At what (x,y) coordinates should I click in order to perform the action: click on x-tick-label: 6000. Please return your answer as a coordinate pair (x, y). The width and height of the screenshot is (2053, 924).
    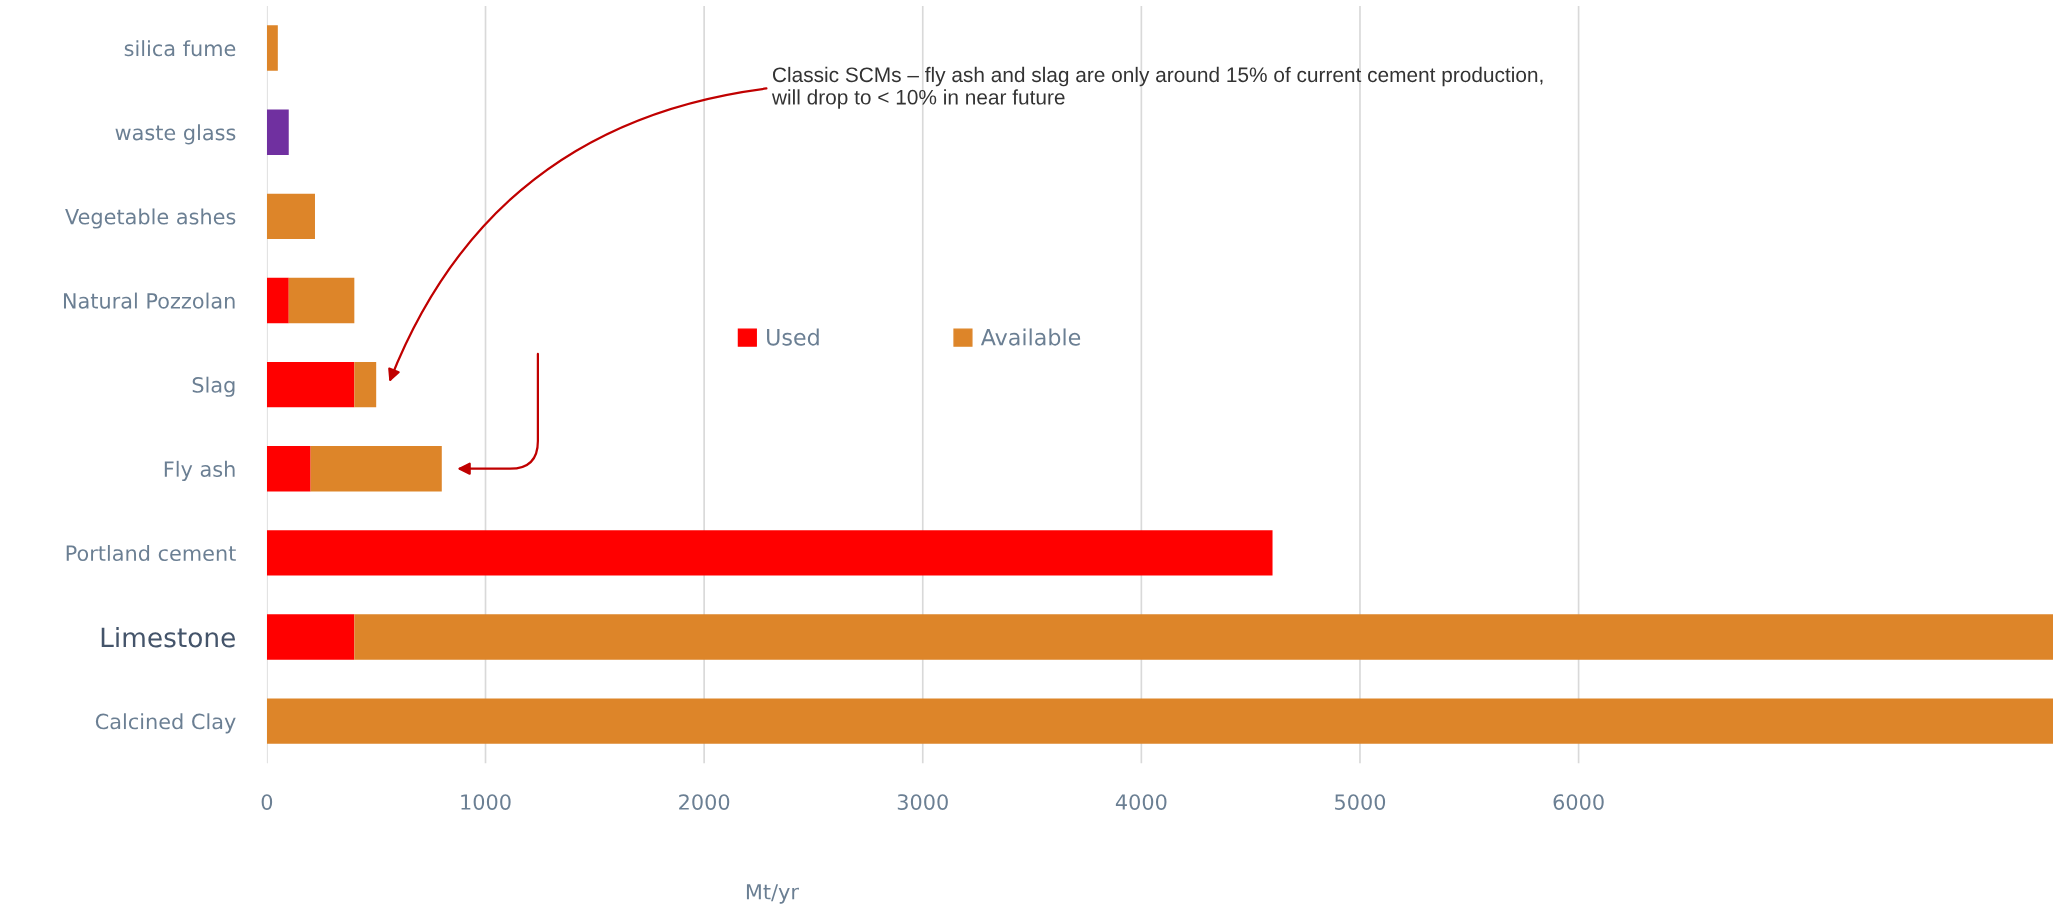
    Looking at the image, I should click on (1578, 802).